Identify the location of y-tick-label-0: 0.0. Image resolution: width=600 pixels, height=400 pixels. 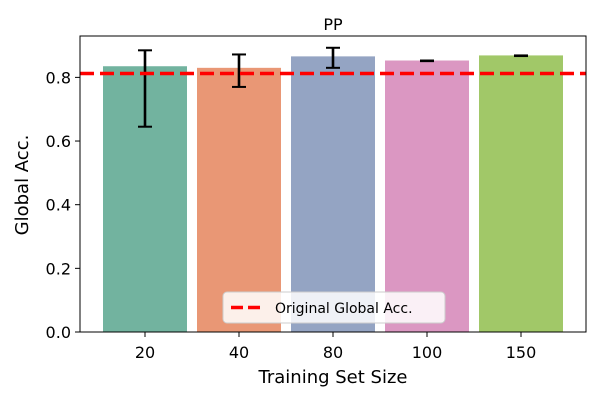
(58, 332).